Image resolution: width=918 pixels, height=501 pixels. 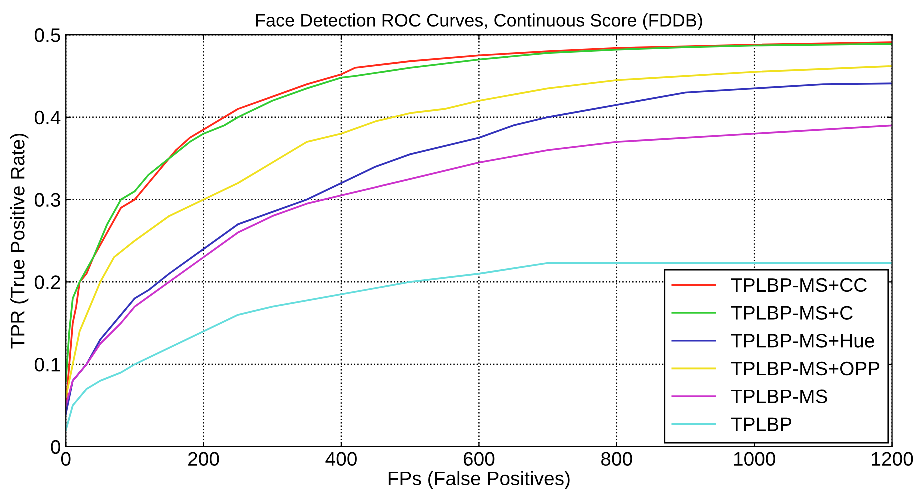 What do you see at coordinates (792, 313) in the screenshot?
I see `legend-label: TPLBP-MS+C` at bounding box center [792, 313].